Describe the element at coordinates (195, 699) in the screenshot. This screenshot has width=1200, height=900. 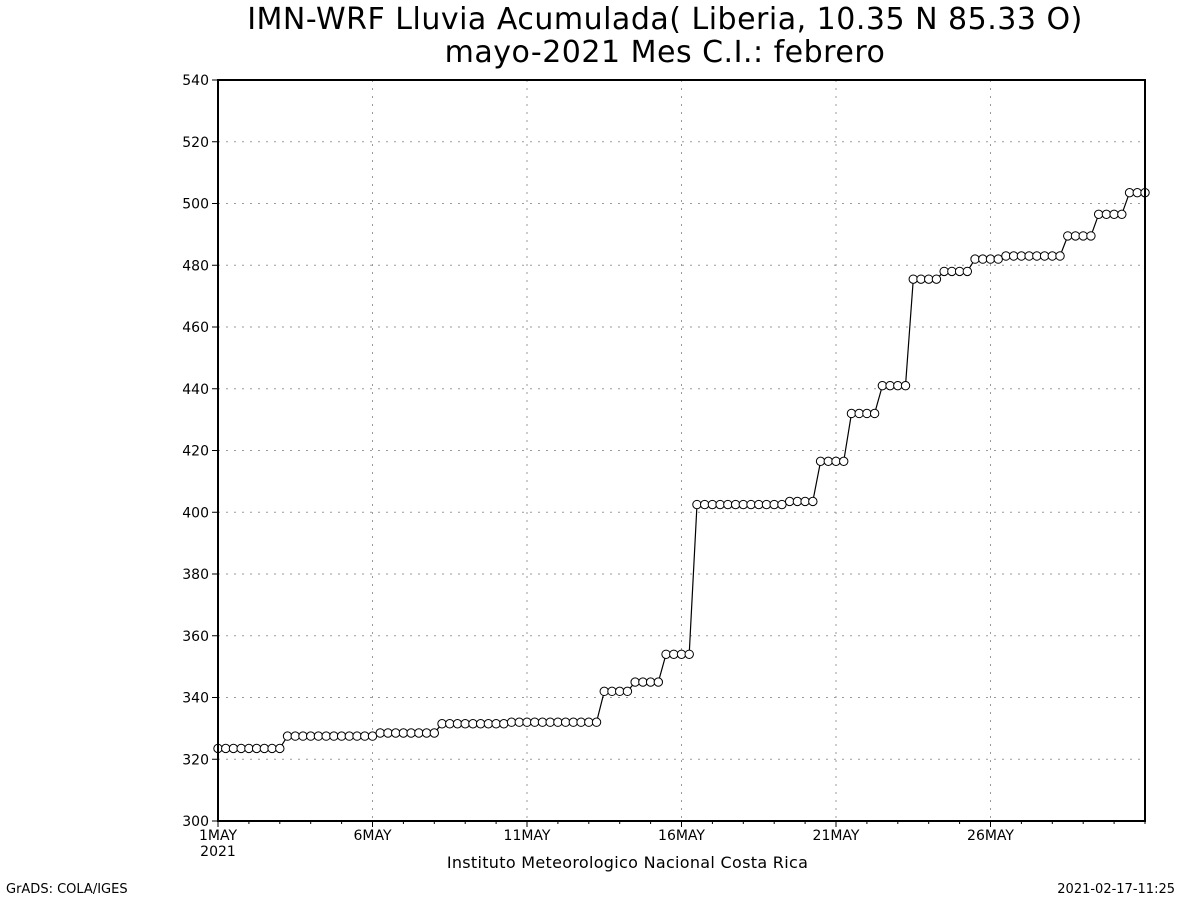
I see `y-tick-label: 340` at that location.